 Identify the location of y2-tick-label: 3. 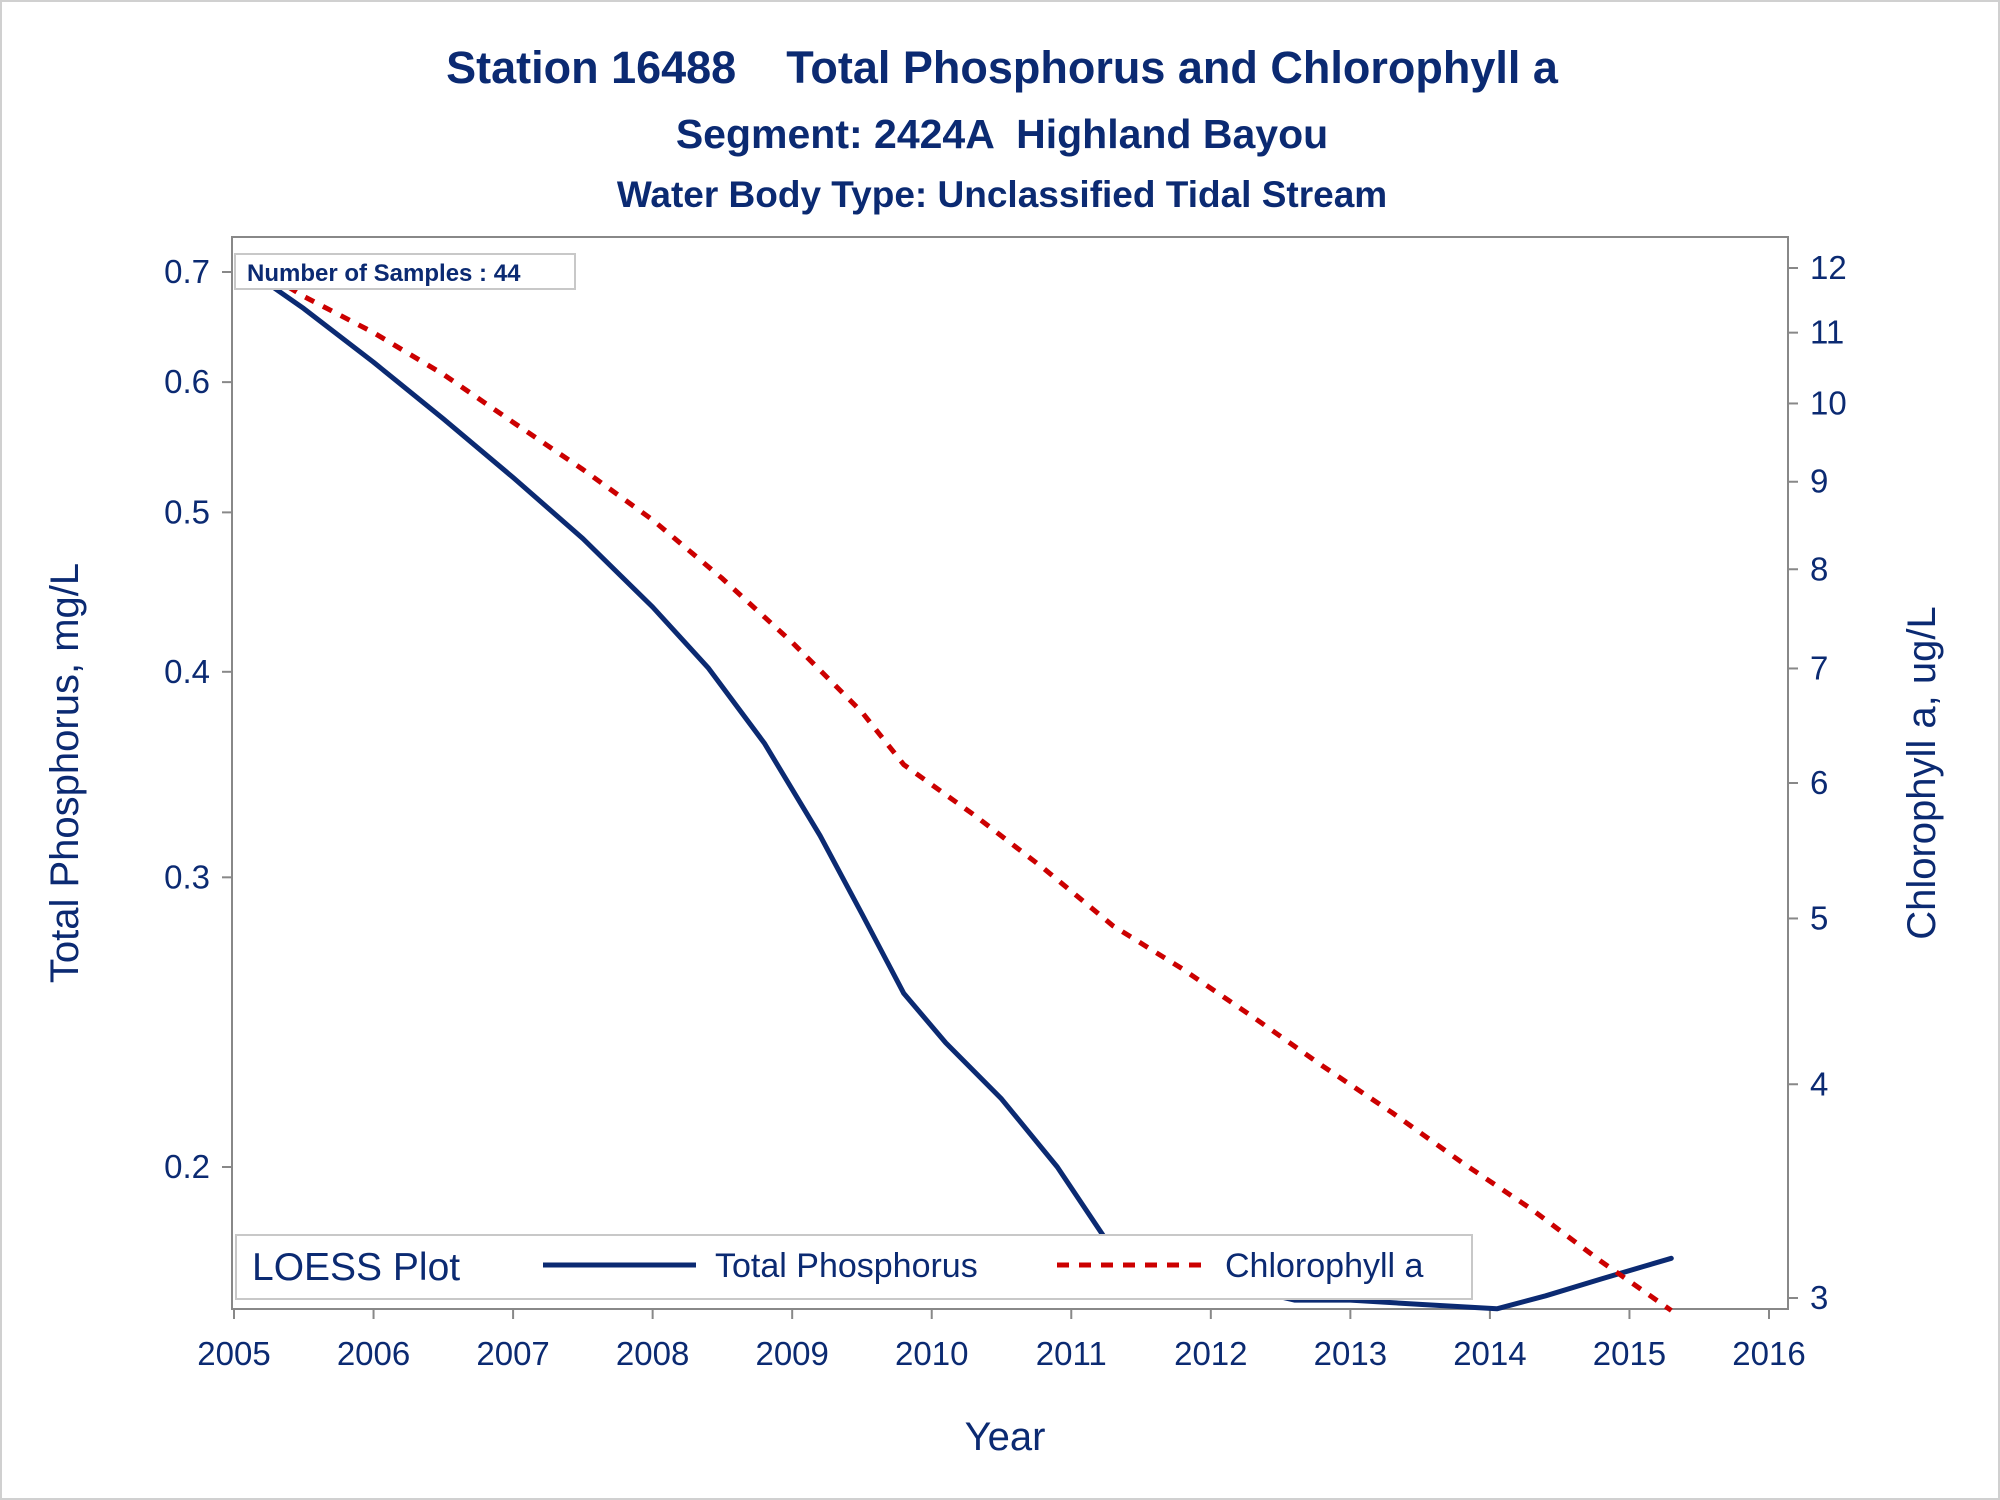
(1819, 1297).